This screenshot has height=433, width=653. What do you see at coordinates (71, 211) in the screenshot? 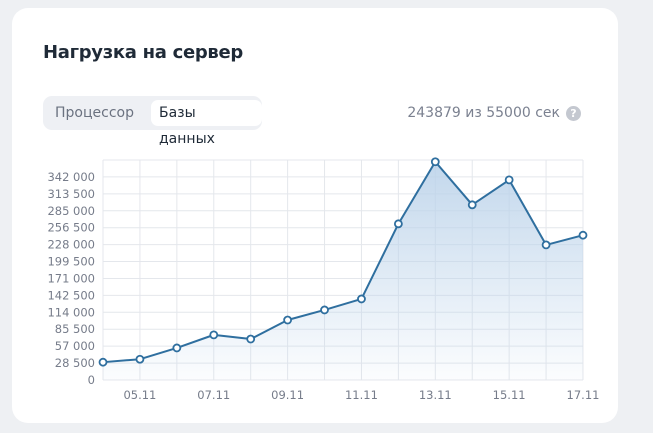
I see `y-tick-label: 285 000` at bounding box center [71, 211].